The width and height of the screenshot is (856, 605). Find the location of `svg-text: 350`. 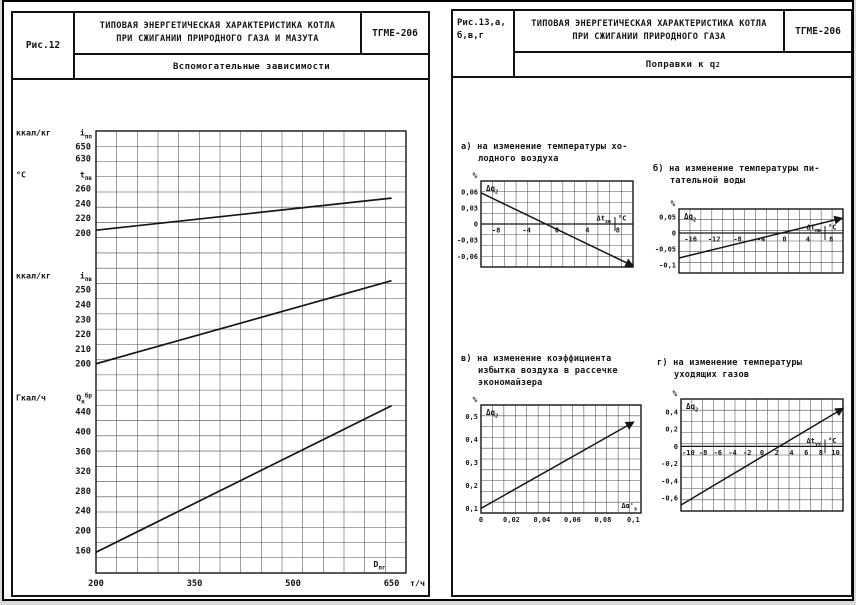

svg-text: 350 is located at coordinates (195, 584).